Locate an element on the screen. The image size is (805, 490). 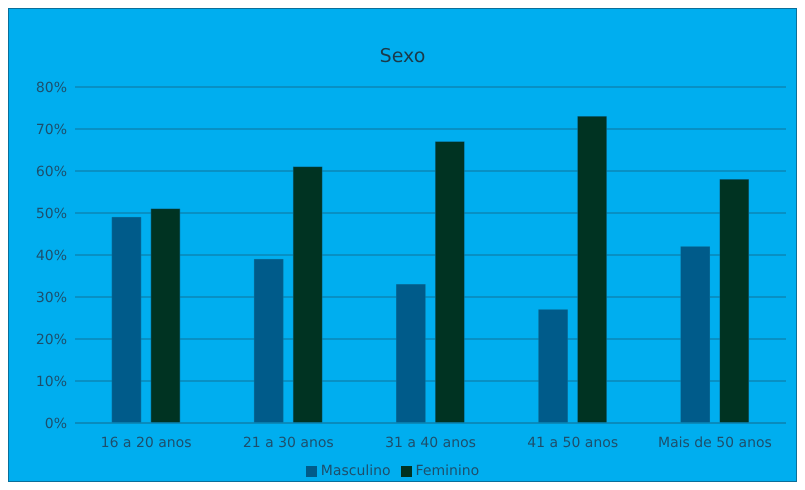
y-tick-label: 30% is located at coordinates (51, 298).